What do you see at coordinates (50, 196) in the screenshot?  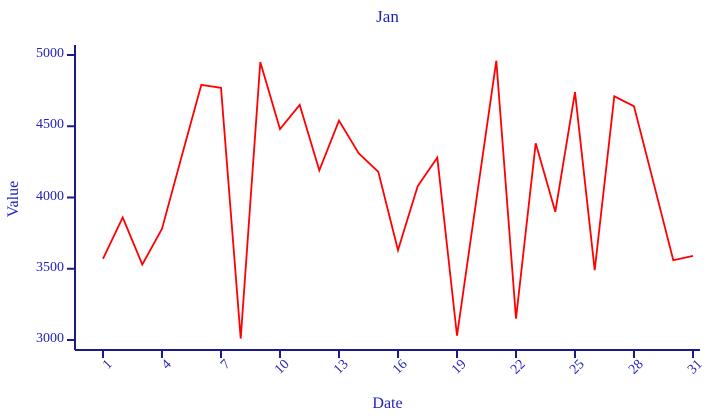 I see `y-tick-label: 4000` at bounding box center [50, 196].